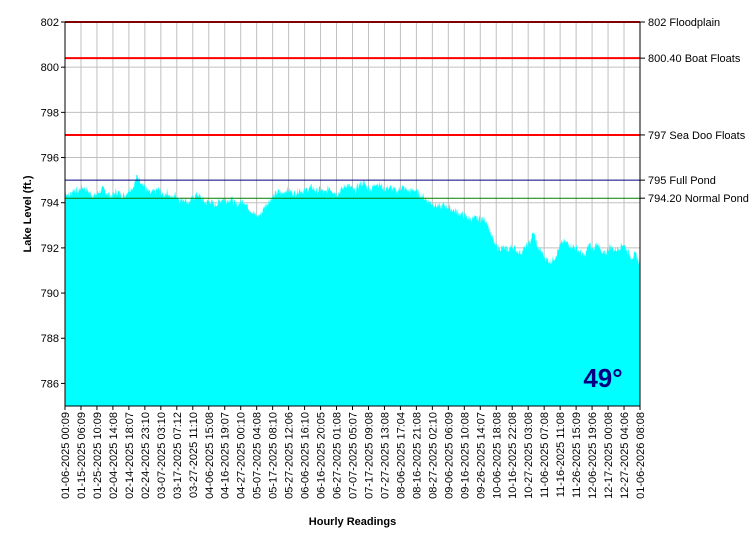  Describe the element at coordinates (50, 23) in the screenshot. I see `y-tick-label: 802` at that location.